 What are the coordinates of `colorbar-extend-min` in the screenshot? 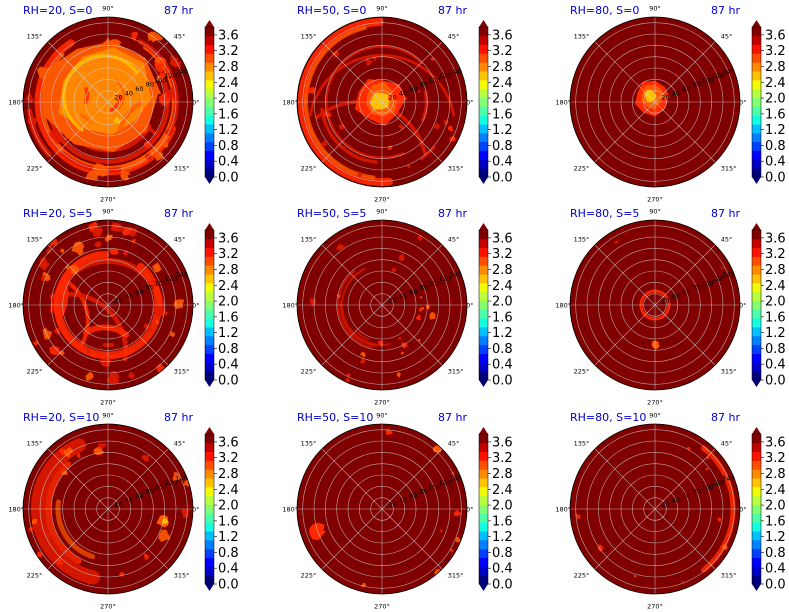 It's located at (483, 587).